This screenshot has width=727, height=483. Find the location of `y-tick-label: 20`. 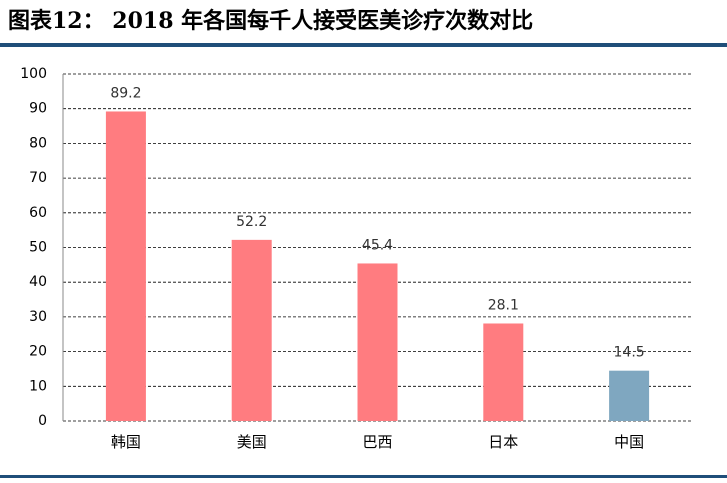

y-tick-label: 20 is located at coordinates (38, 352).